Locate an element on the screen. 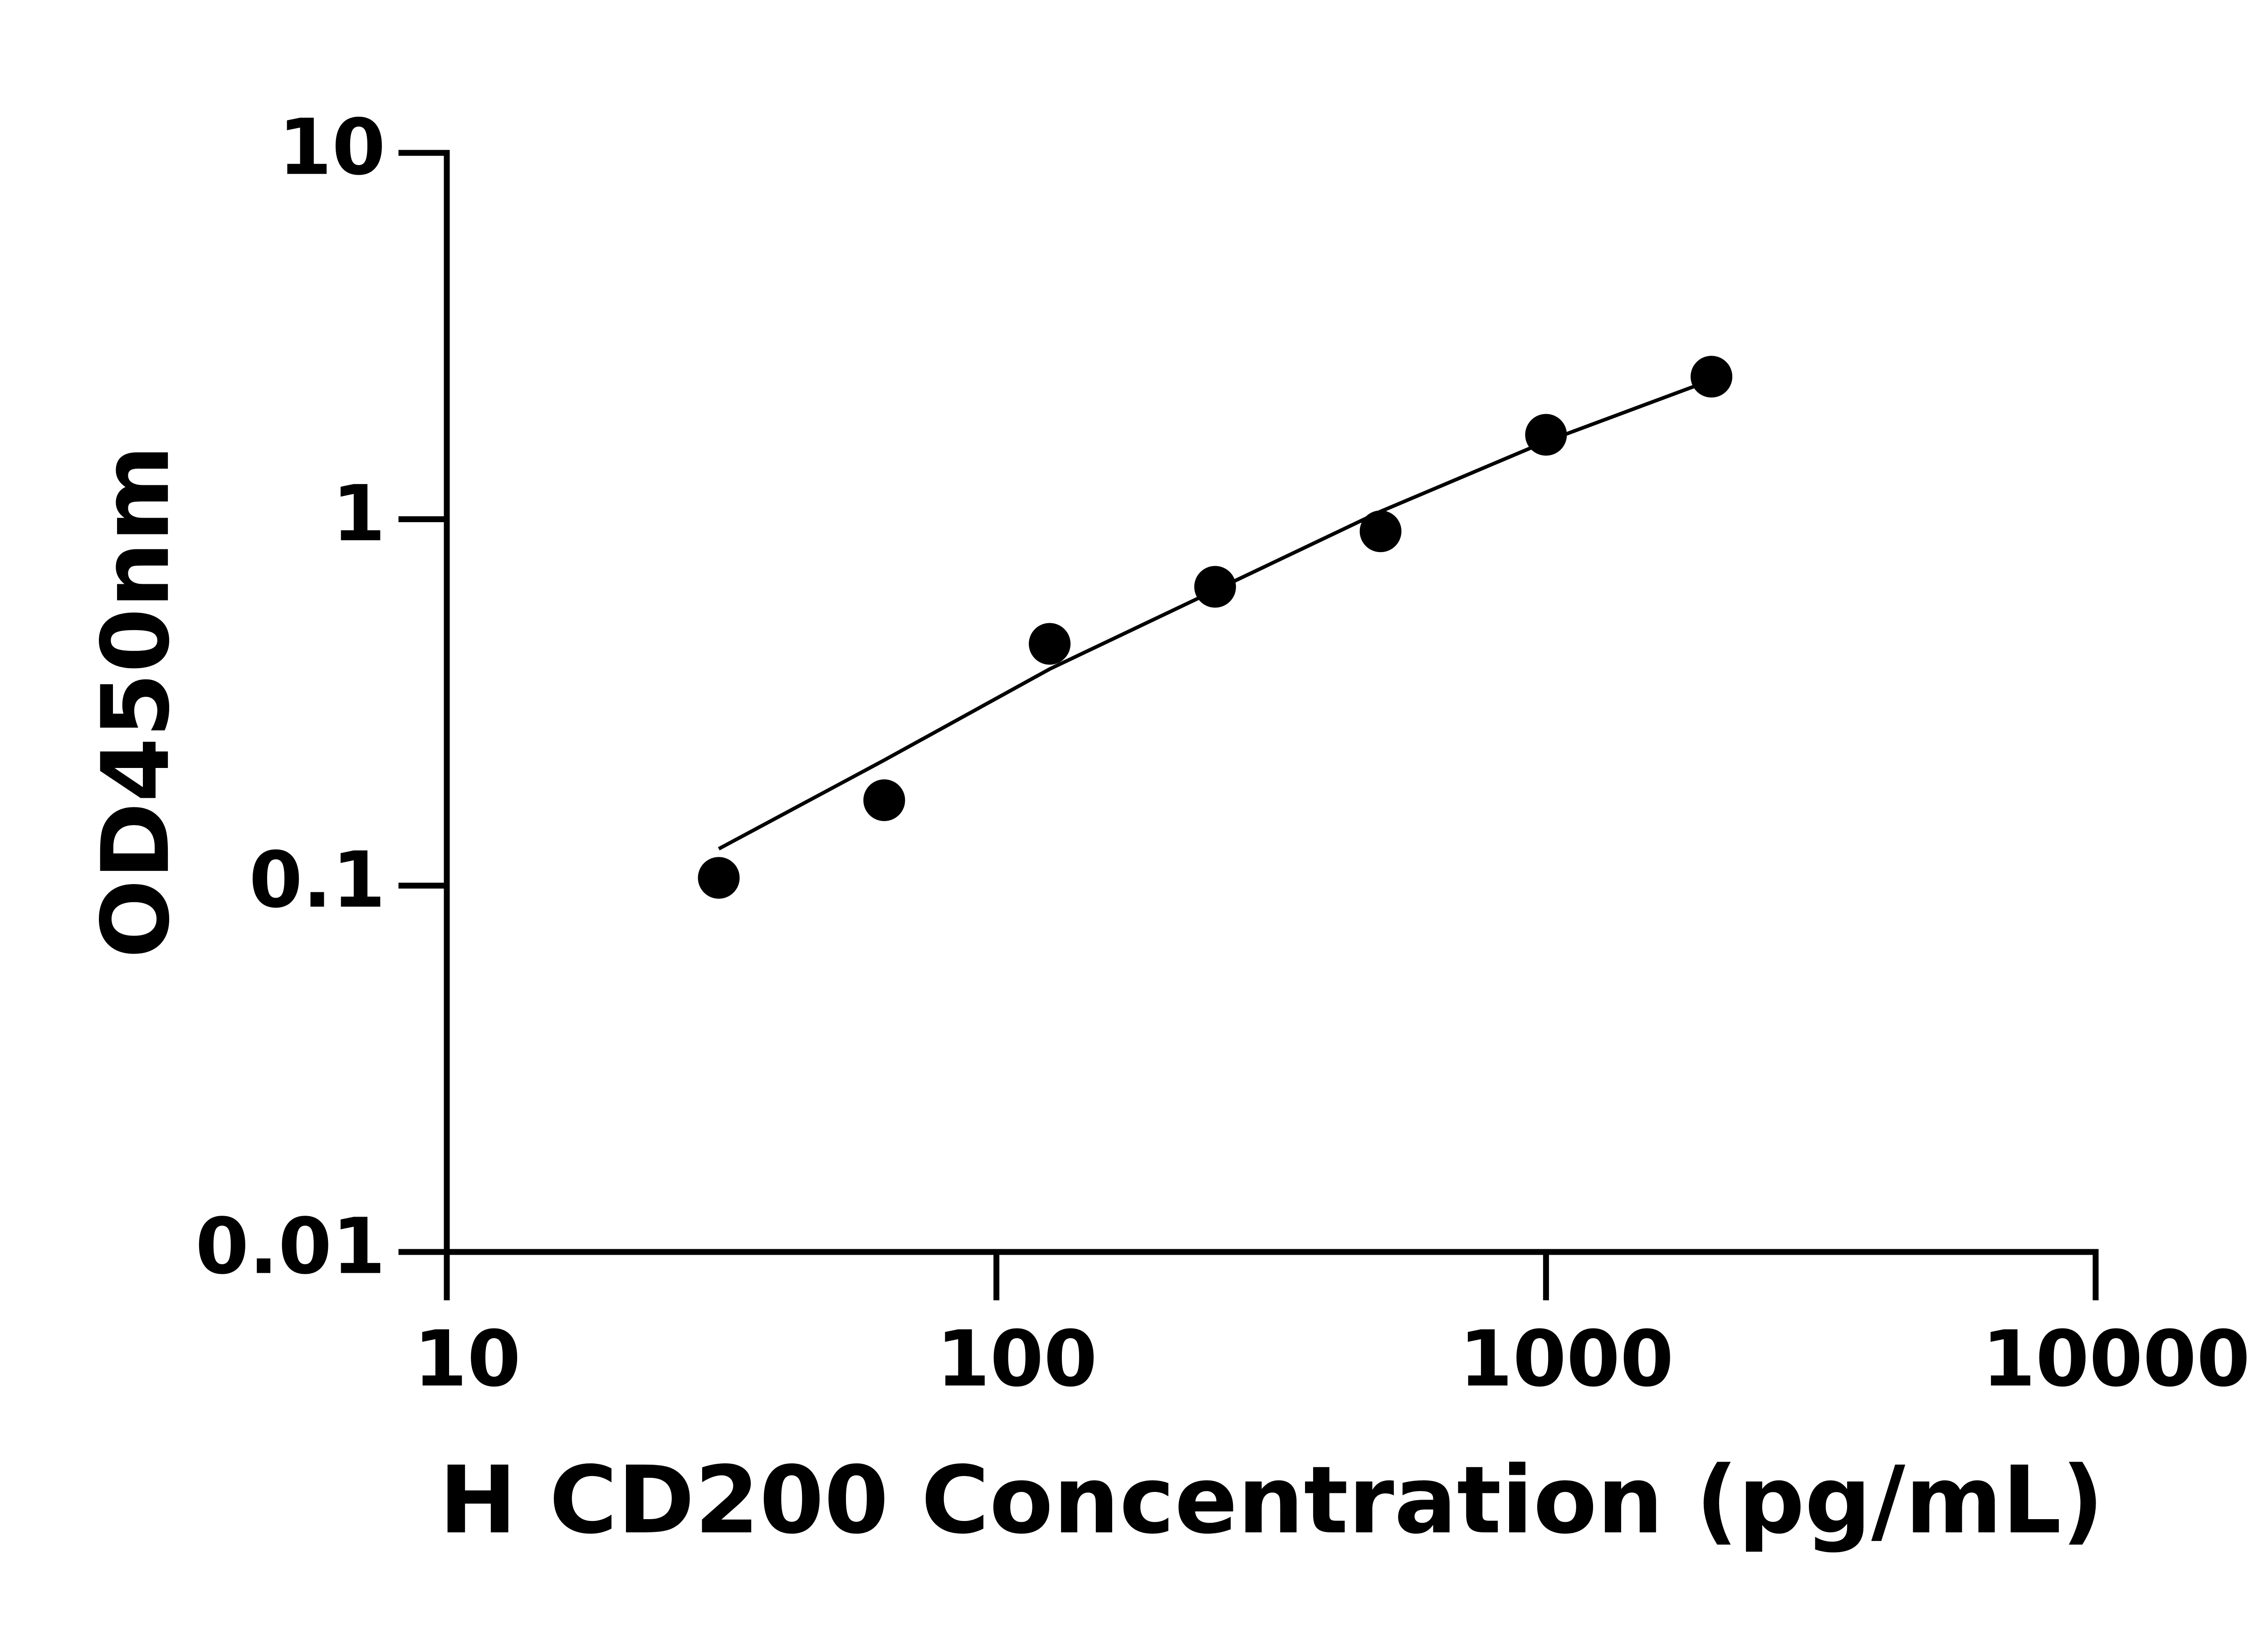 Image resolution: width=2268 pixels, height=1633 pixels. y-tick-label: 0.01 is located at coordinates (291, 1246).